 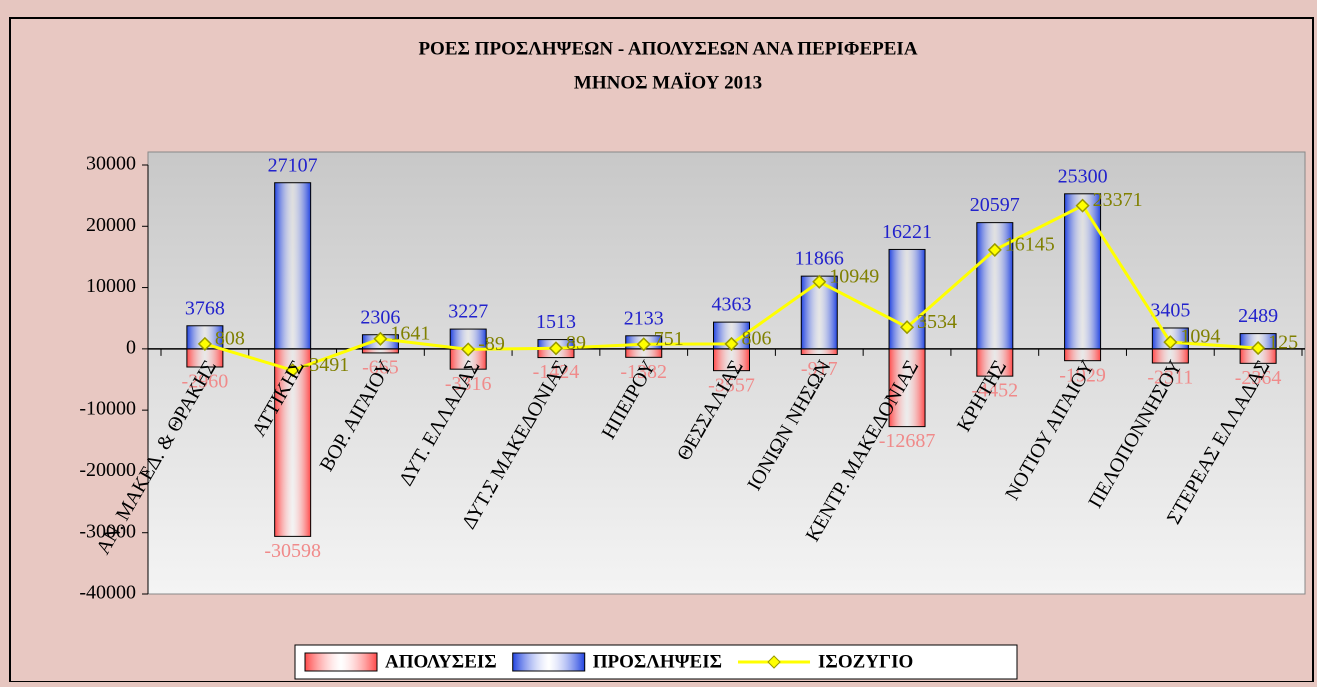 I want to click on legend-label: ΑΠΟΛΥΣΕΙΣ, so click(x=441, y=661).